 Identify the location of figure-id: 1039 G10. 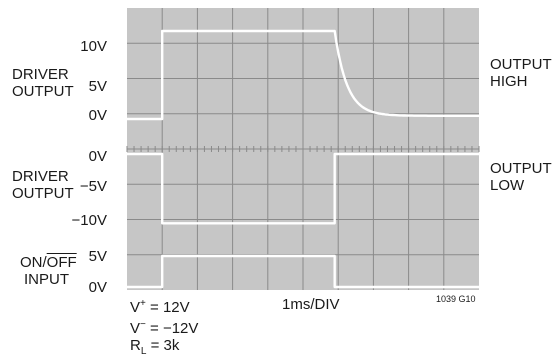
(456, 299).